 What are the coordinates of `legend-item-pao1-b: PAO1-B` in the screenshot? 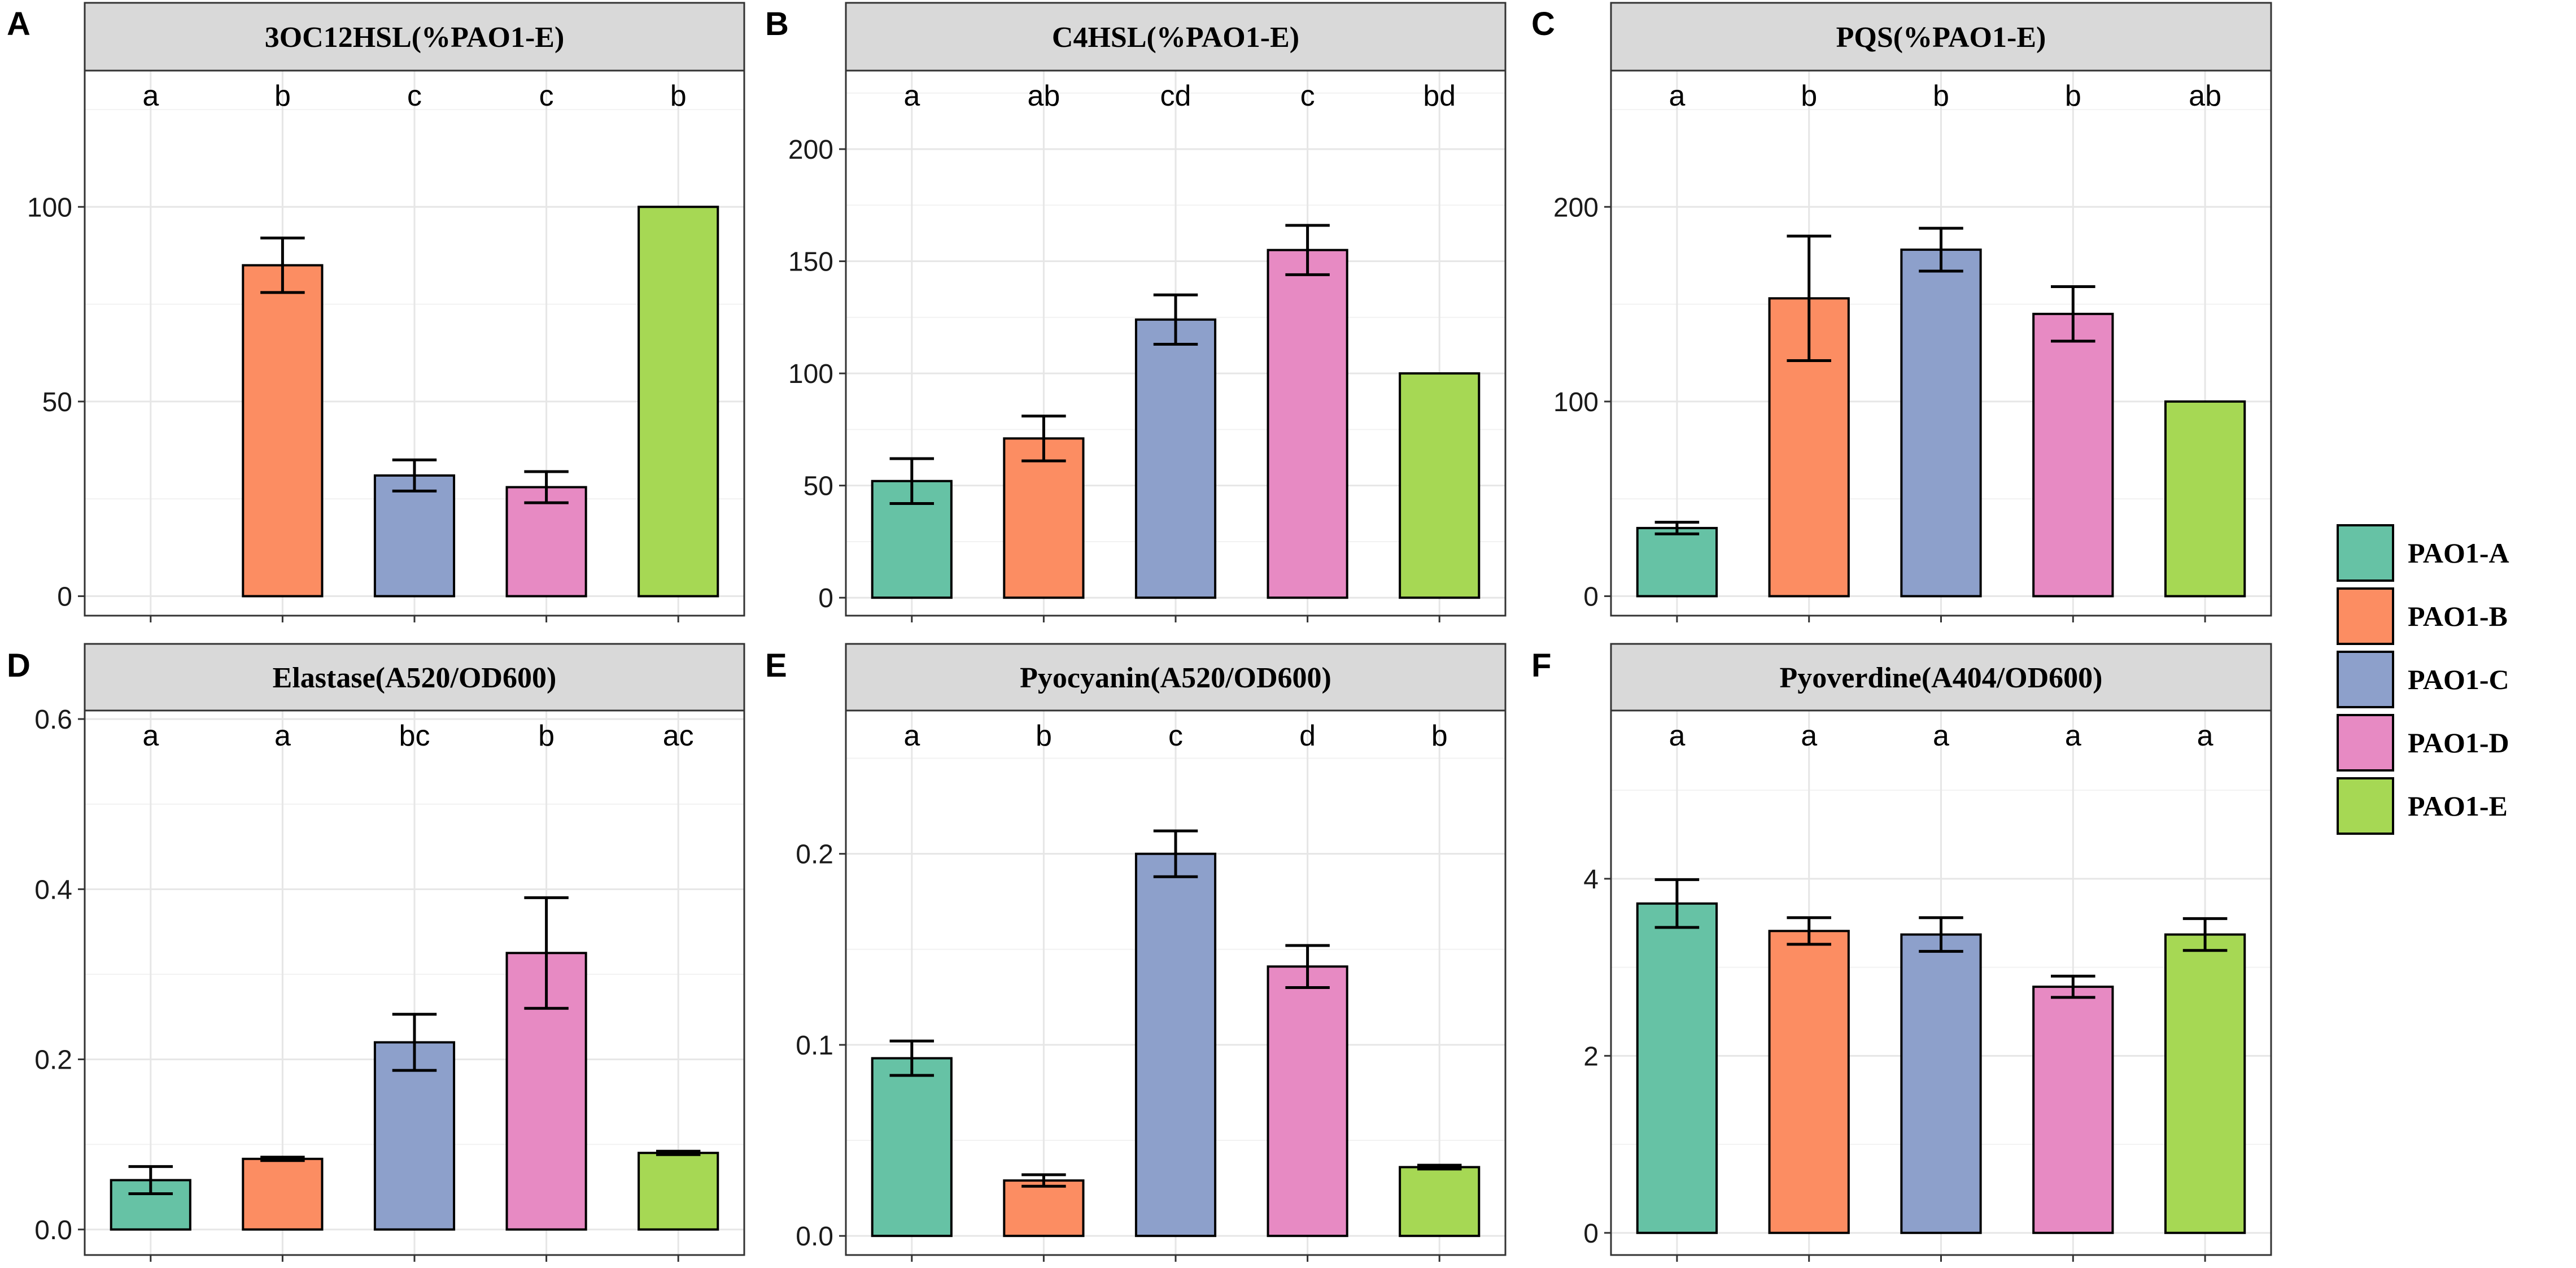 It's located at (2422, 616).